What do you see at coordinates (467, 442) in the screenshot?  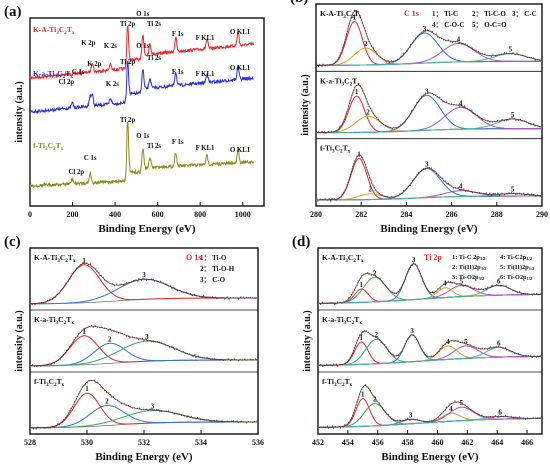 I see `x-tick-label: 462` at bounding box center [467, 442].